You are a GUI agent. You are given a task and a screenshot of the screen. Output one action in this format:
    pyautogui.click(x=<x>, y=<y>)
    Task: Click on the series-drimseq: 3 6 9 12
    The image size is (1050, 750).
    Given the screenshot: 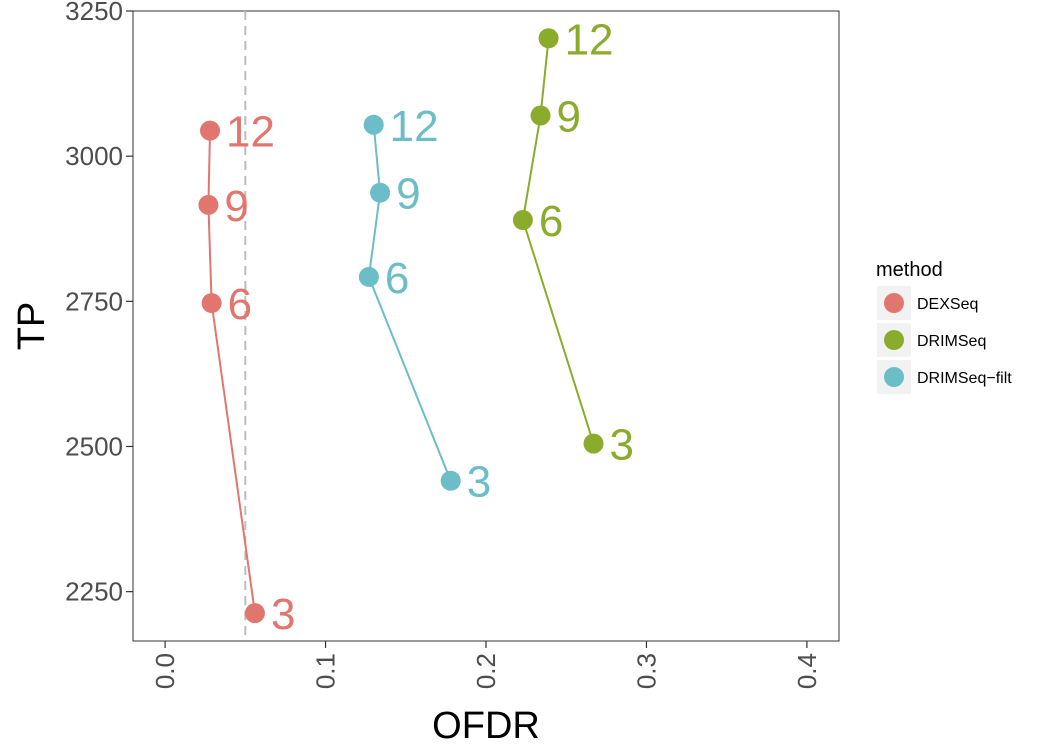 What is the action you would take?
    pyautogui.click(x=573, y=242)
    